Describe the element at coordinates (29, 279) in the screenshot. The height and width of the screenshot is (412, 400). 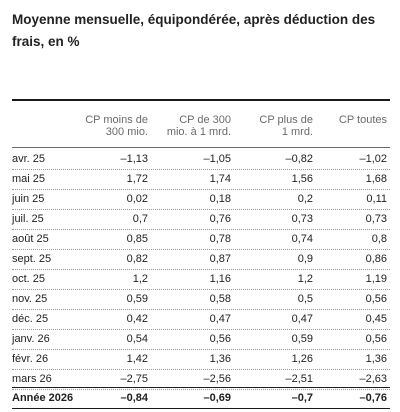
I see `row-month: oct. 25` at that location.